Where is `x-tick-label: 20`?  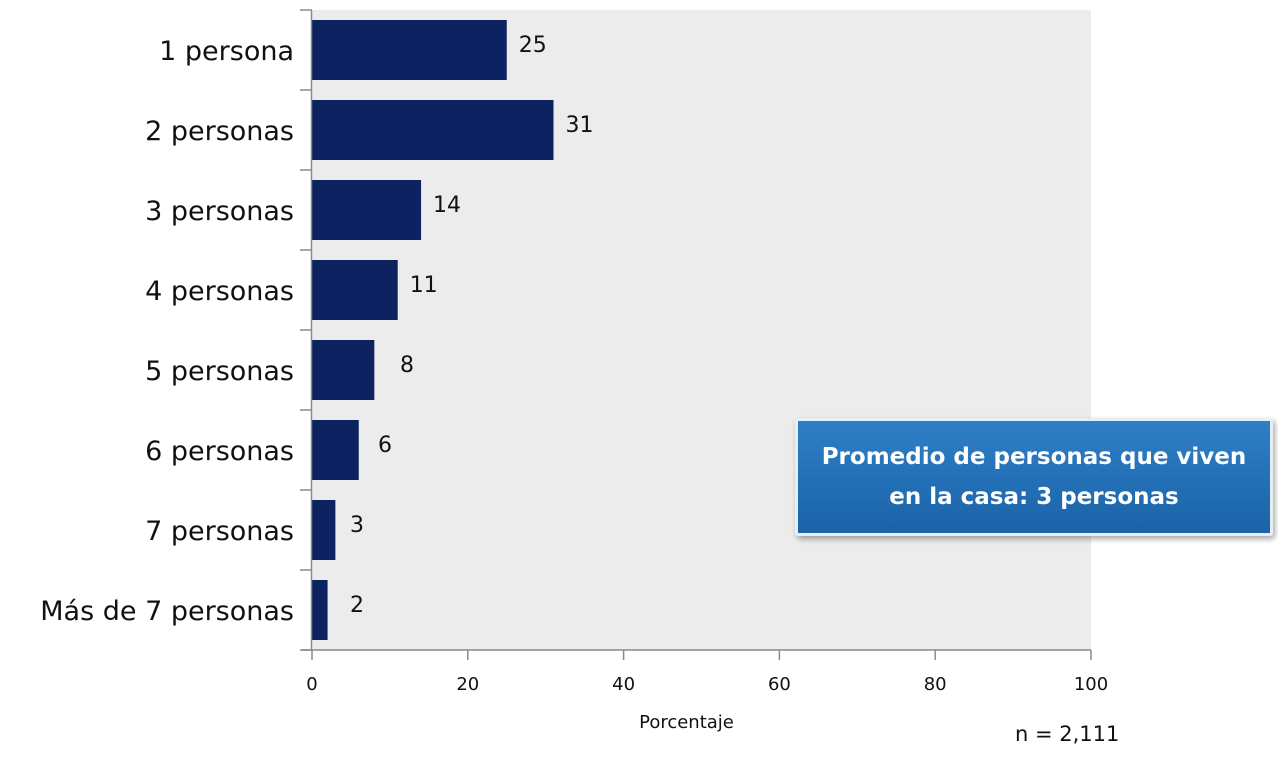 x-tick-label: 20 is located at coordinates (467, 684).